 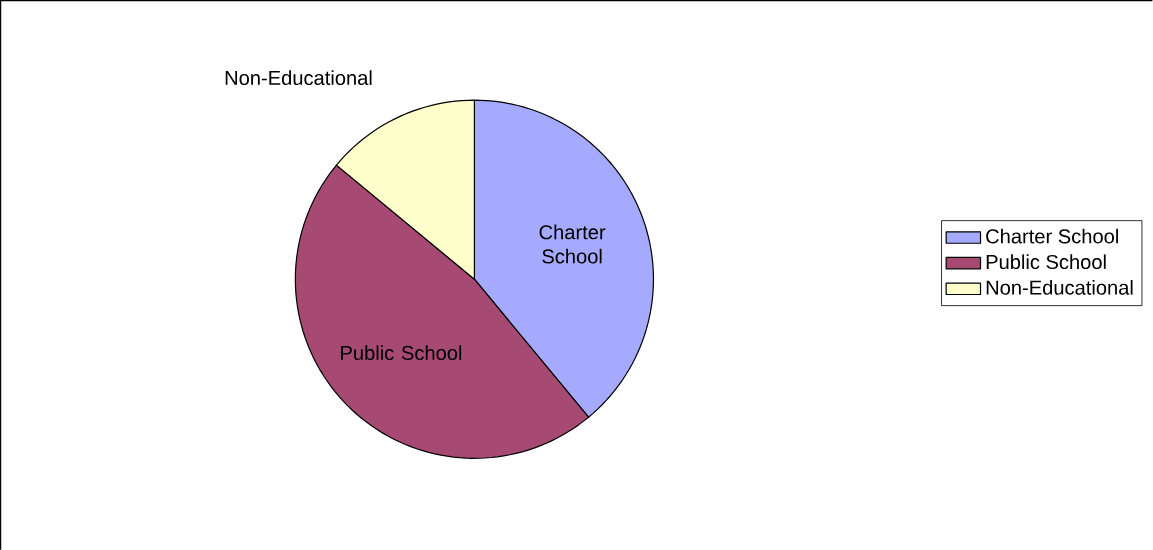 What do you see at coordinates (1052, 236) in the screenshot?
I see `legend-label: Charter School` at bounding box center [1052, 236].